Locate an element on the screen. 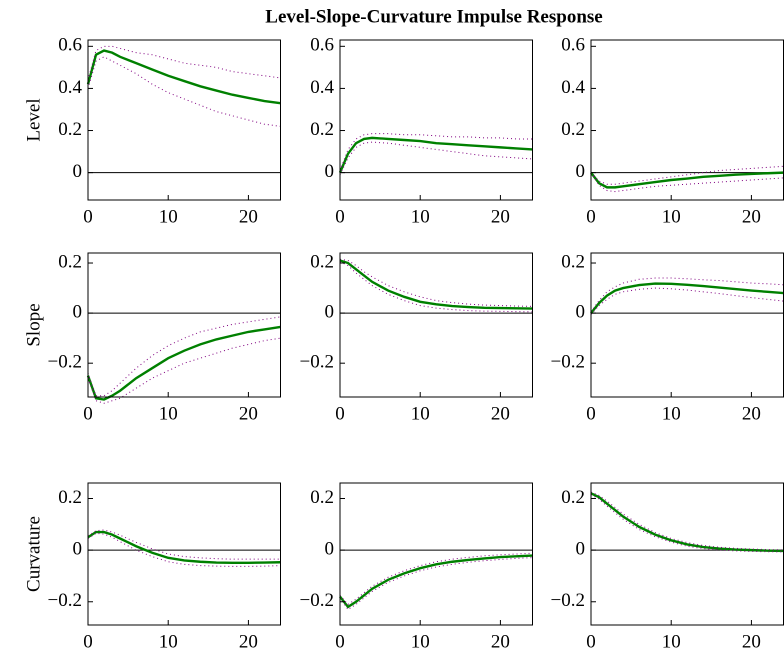  y-axis-label: Slope is located at coordinates (33, 324).